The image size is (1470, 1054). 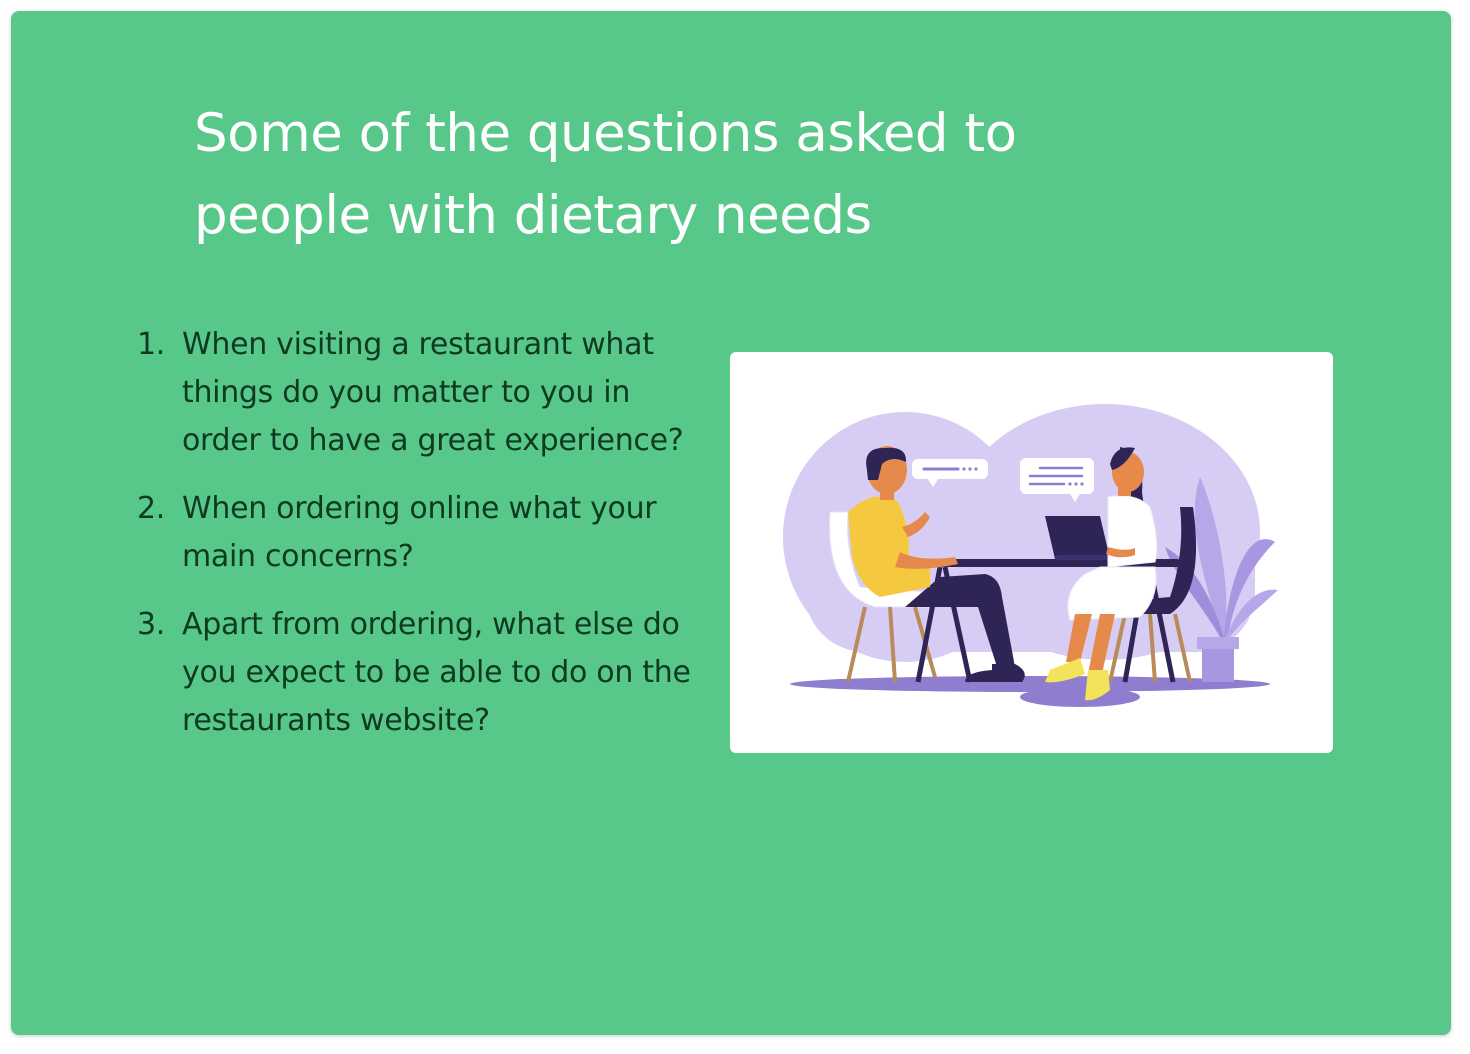 I want to click on man-figure, so click(x=936, y=564).